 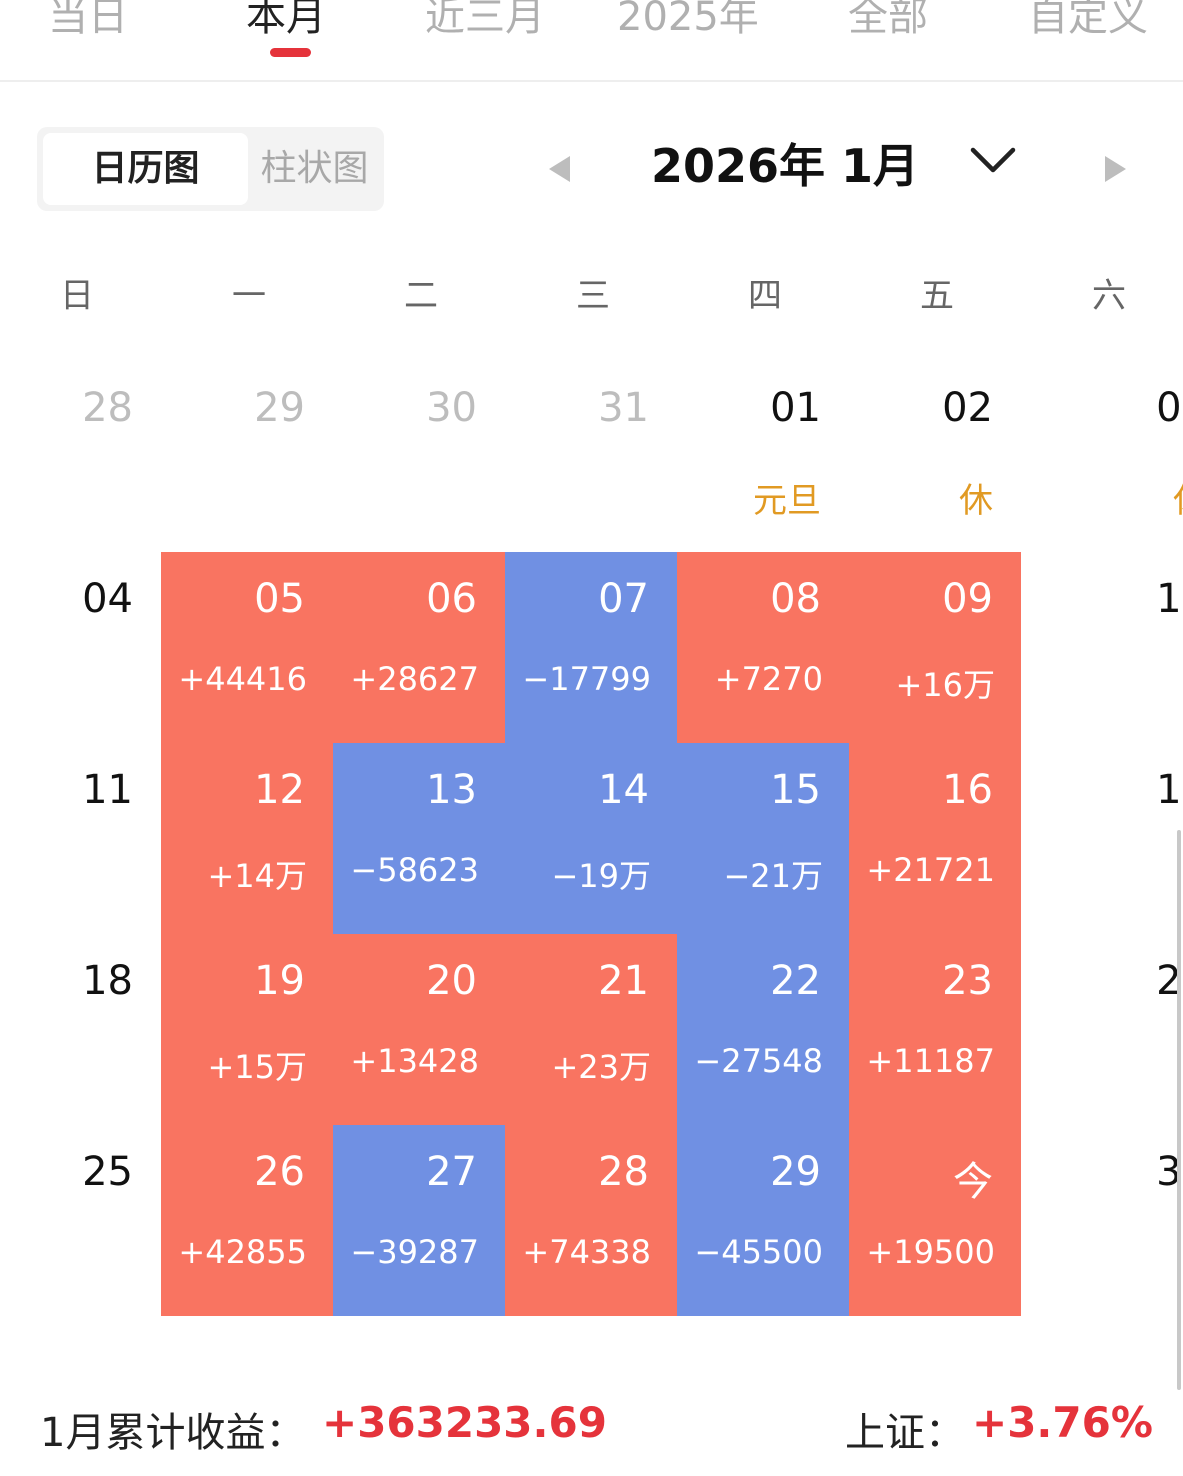 What do you see at coordinates (107, 981) in the screenshot?
I see `day-number: 18` at bounding box center [107, 981].